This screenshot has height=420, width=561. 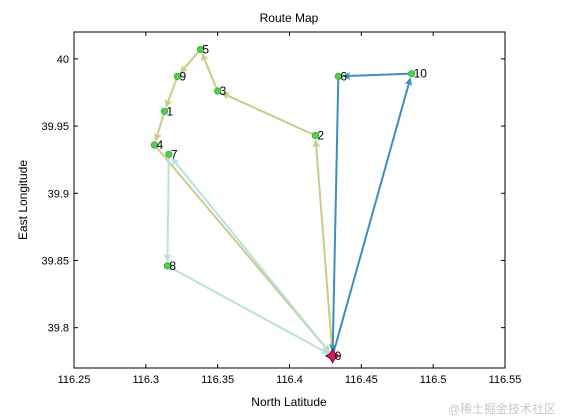 What do you see at coordinates (502, 408) in the screenshot?
I see `watermark-text: @稀土掘金技术社区` at bounding box center [502, 408].